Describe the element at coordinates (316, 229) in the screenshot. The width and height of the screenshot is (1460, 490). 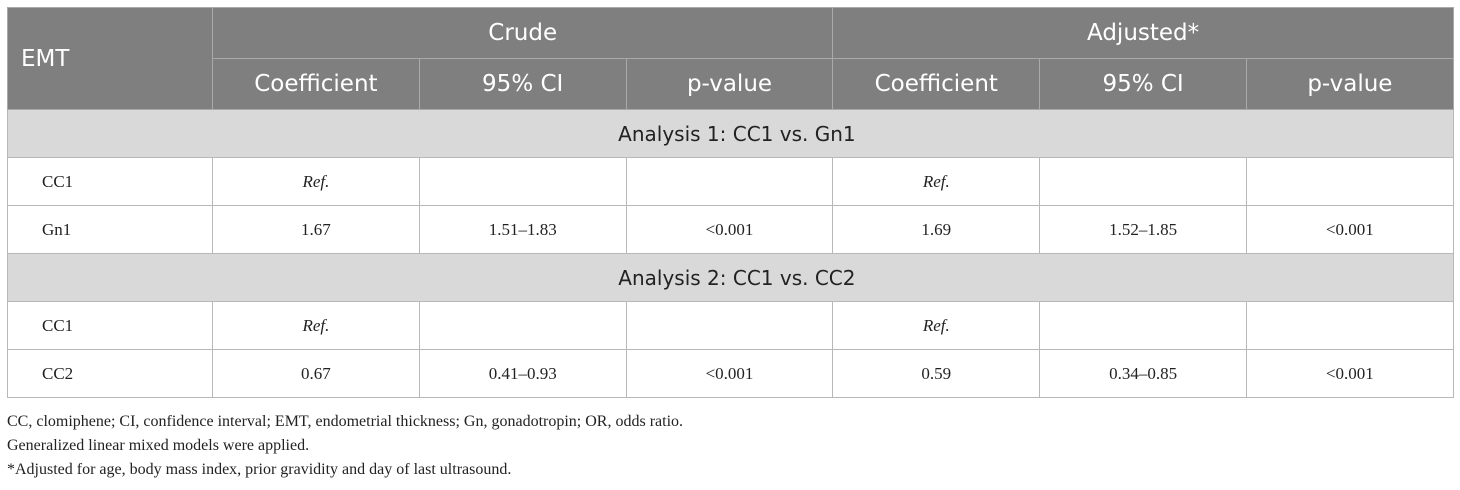
I see `table-cell: 1.67` at that location.